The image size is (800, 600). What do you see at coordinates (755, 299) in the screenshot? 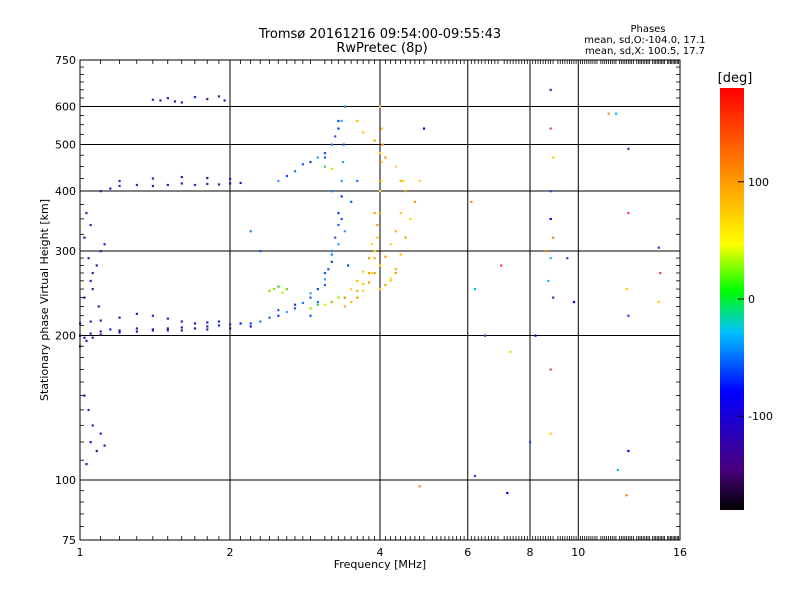
I see `colorbar-ticks: 100 0 -100` at bounding box center [755, 299].